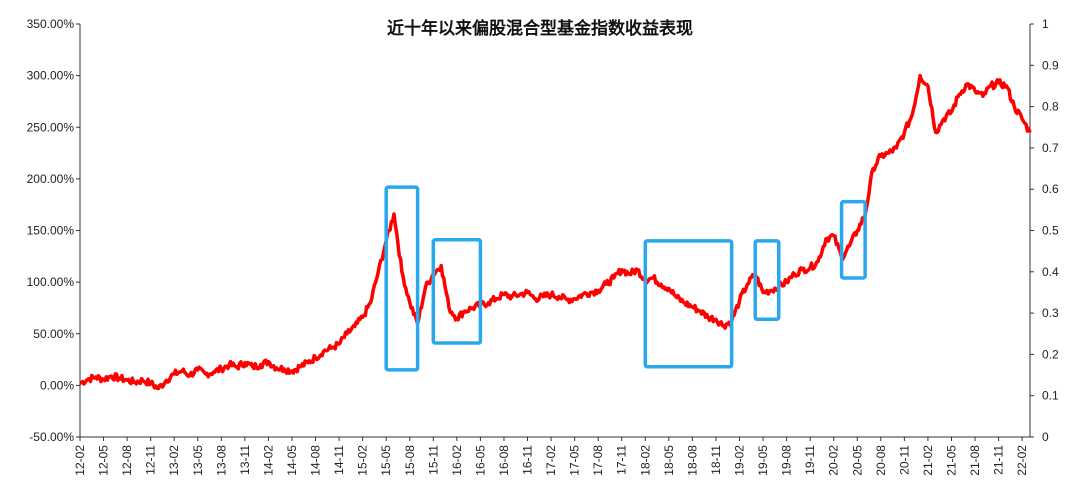 Image resolution: width=1080 pixels, height=495 pixels. I want to click on y-left-tick-label: 50.00%, so click(53, 334).